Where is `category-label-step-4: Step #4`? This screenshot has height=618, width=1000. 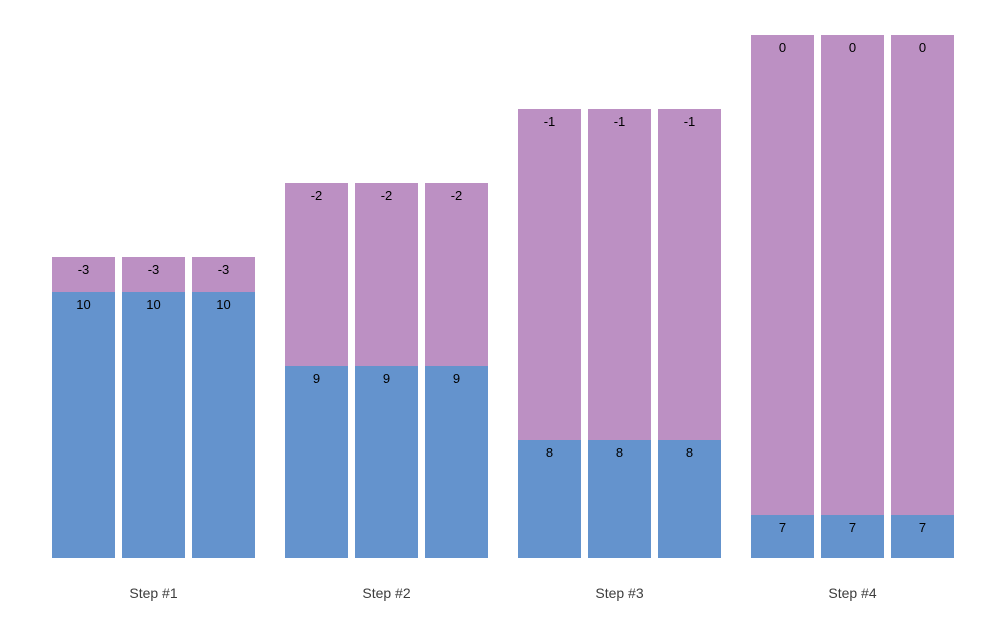
category-label-step-4: Step #4 is located at coordinates (852, 593).